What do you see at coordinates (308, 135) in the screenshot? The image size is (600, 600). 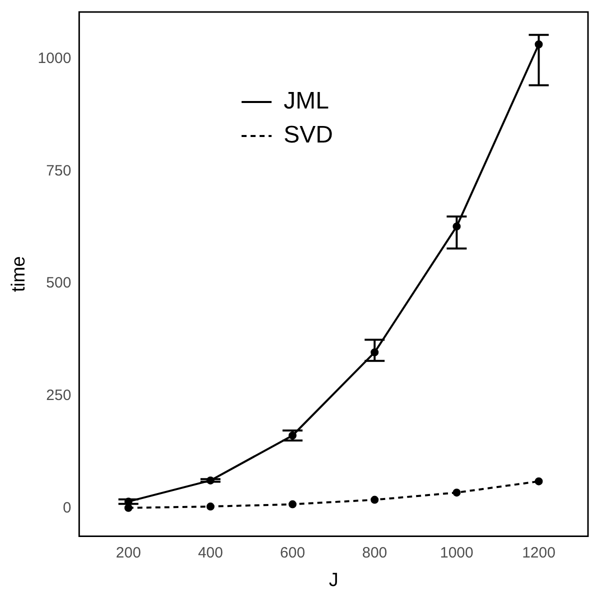 I see `legend-label: SVD` at bounding box center [308, 135].